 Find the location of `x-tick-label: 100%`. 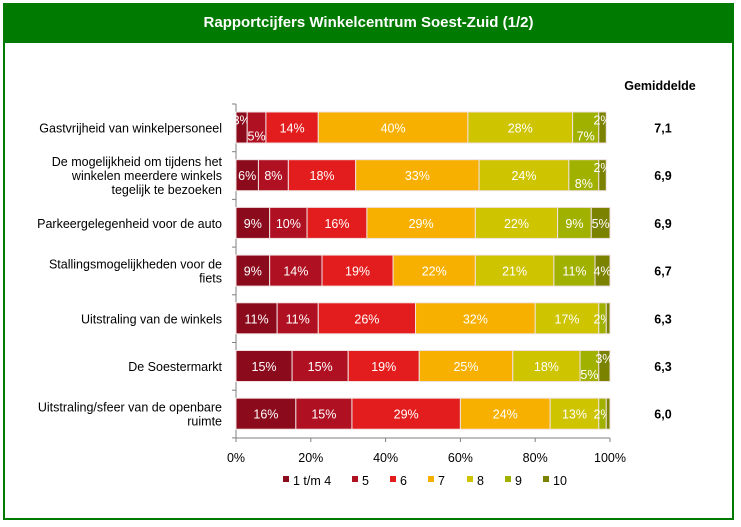

x-tick-label: 100% is located at coordinates (610, 458).